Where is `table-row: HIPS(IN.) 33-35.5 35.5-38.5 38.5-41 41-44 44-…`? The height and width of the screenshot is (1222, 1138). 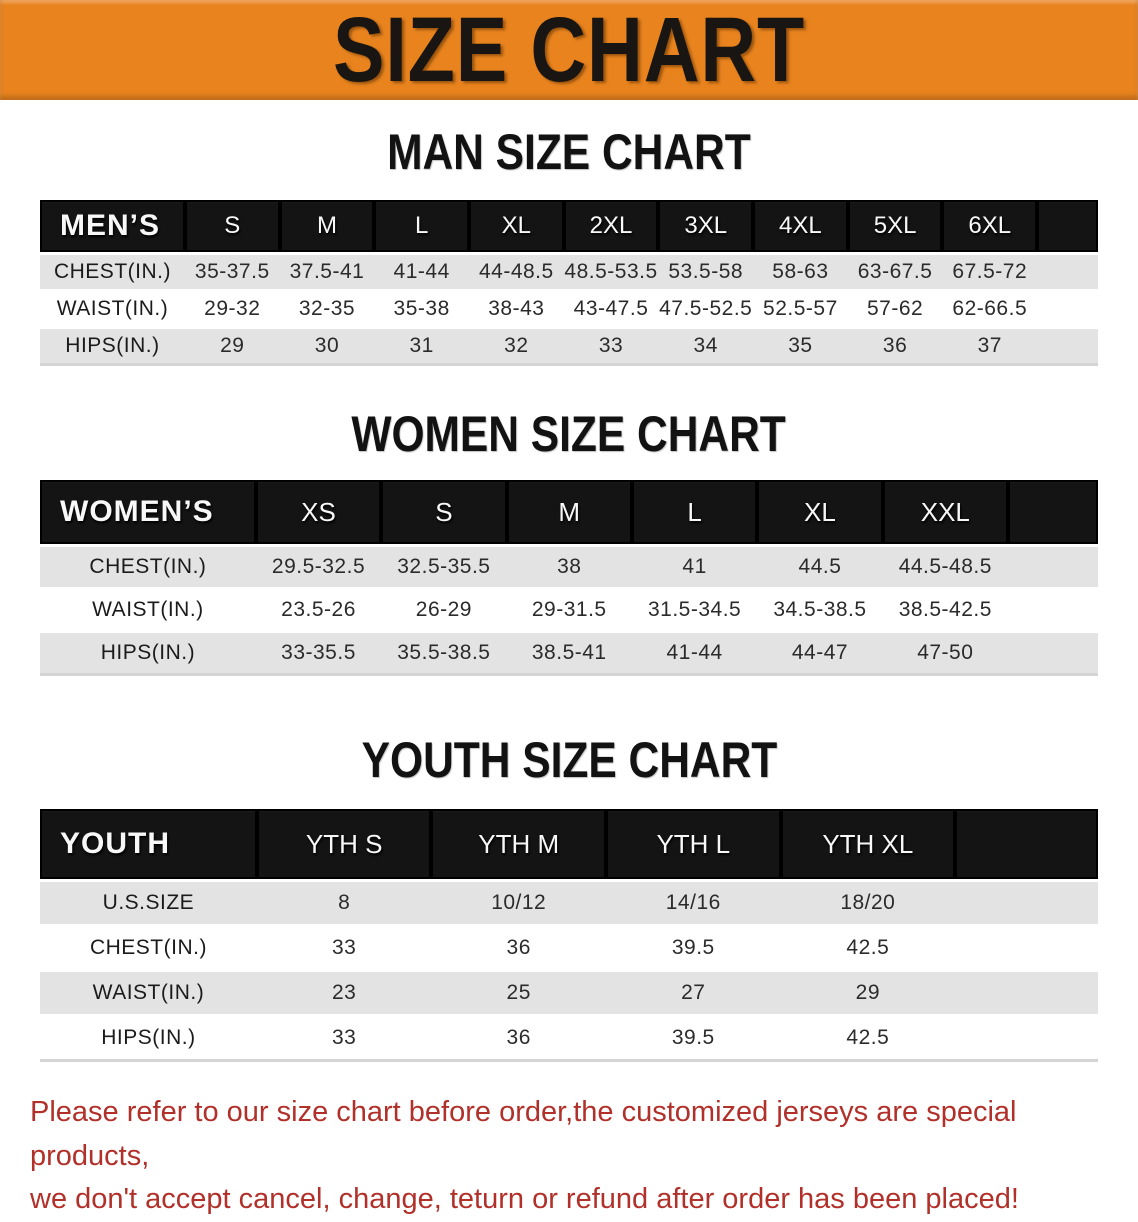
table-row: HIPS(IN.) 33-35.5 35.5-38.5 38.5-41 41-44 44-… is located at coordinates (569, 654).